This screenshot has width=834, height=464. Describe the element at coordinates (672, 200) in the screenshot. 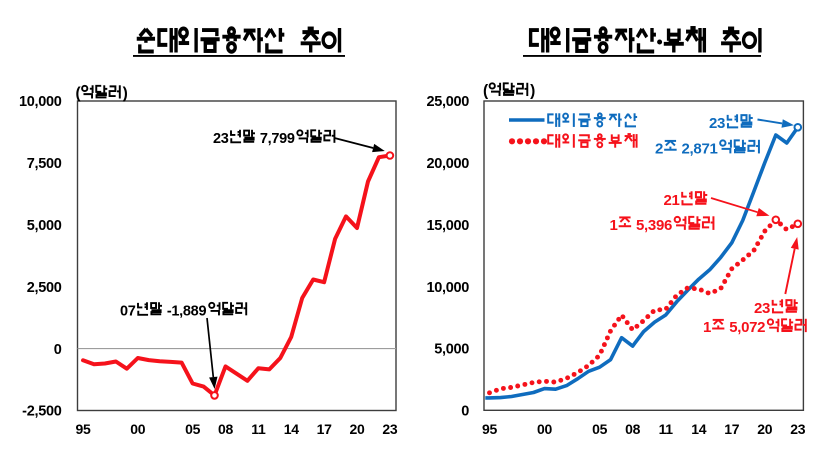

I see `svg-text: 21` at that location.